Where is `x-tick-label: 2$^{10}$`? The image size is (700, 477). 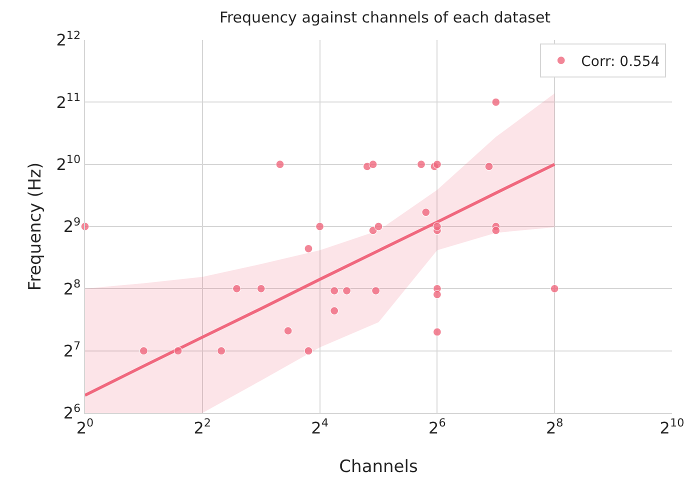 x-tick-label: 2$^{10}$ is located at coordinates (672, 427).